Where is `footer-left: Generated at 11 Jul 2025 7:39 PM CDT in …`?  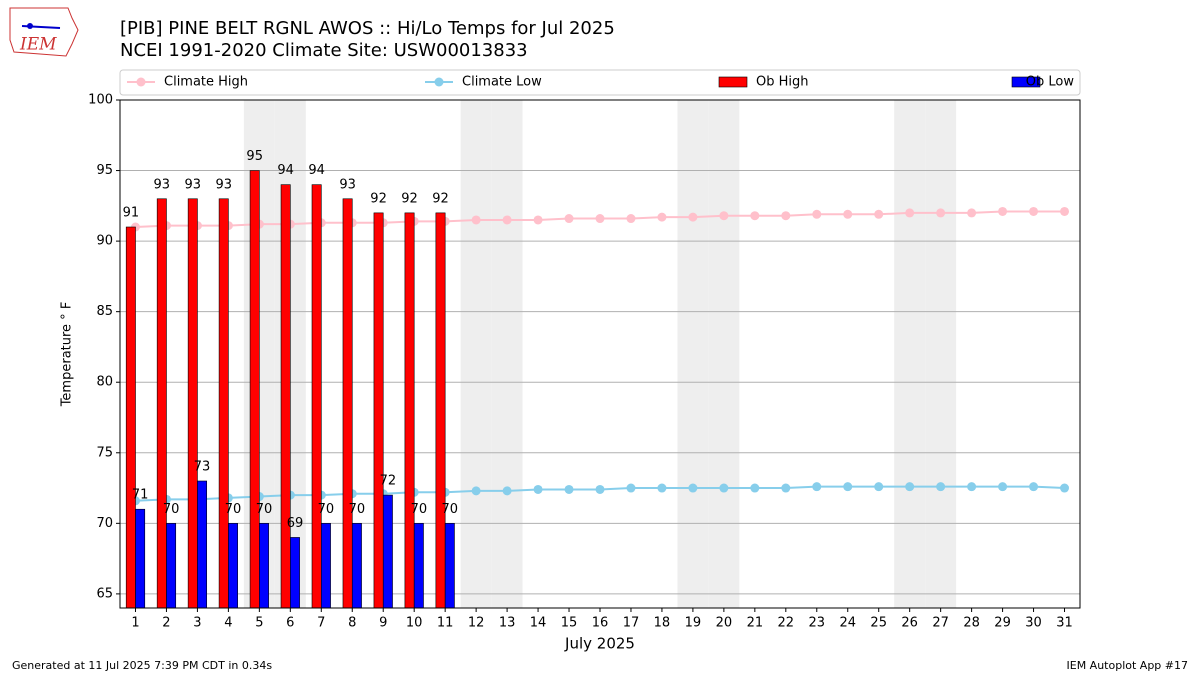 footer-left: Generated at 11 Jul 2025 7:39 PM CDT in … is located at coordinates (142, 665).